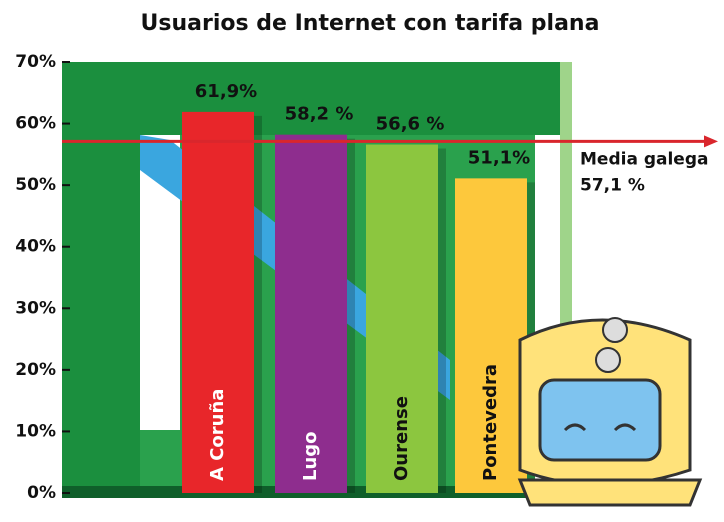  I want to click on x-tick-label: A Coruña, so click(217, 435).